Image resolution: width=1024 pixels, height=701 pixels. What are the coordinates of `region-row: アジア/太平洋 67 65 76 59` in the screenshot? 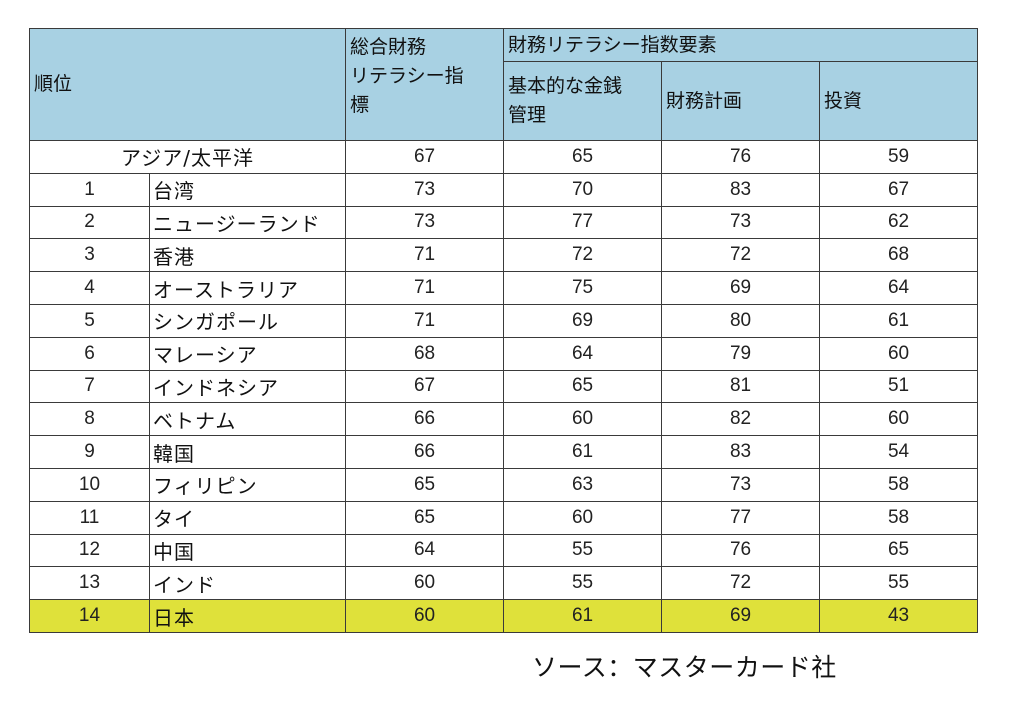 It's located at (503, 157).